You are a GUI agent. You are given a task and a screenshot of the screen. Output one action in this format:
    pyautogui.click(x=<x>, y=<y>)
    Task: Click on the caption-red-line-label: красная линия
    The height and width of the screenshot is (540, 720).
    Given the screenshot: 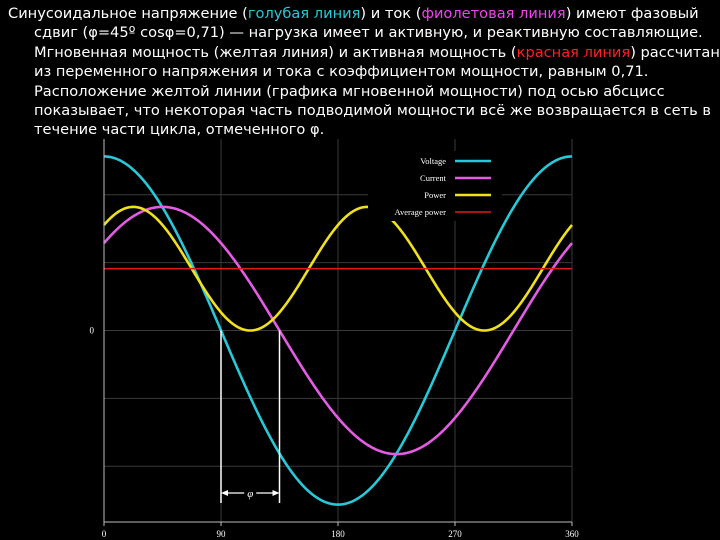 What is the action you would take?
    pyautogui.click(x=573, y=52)
    